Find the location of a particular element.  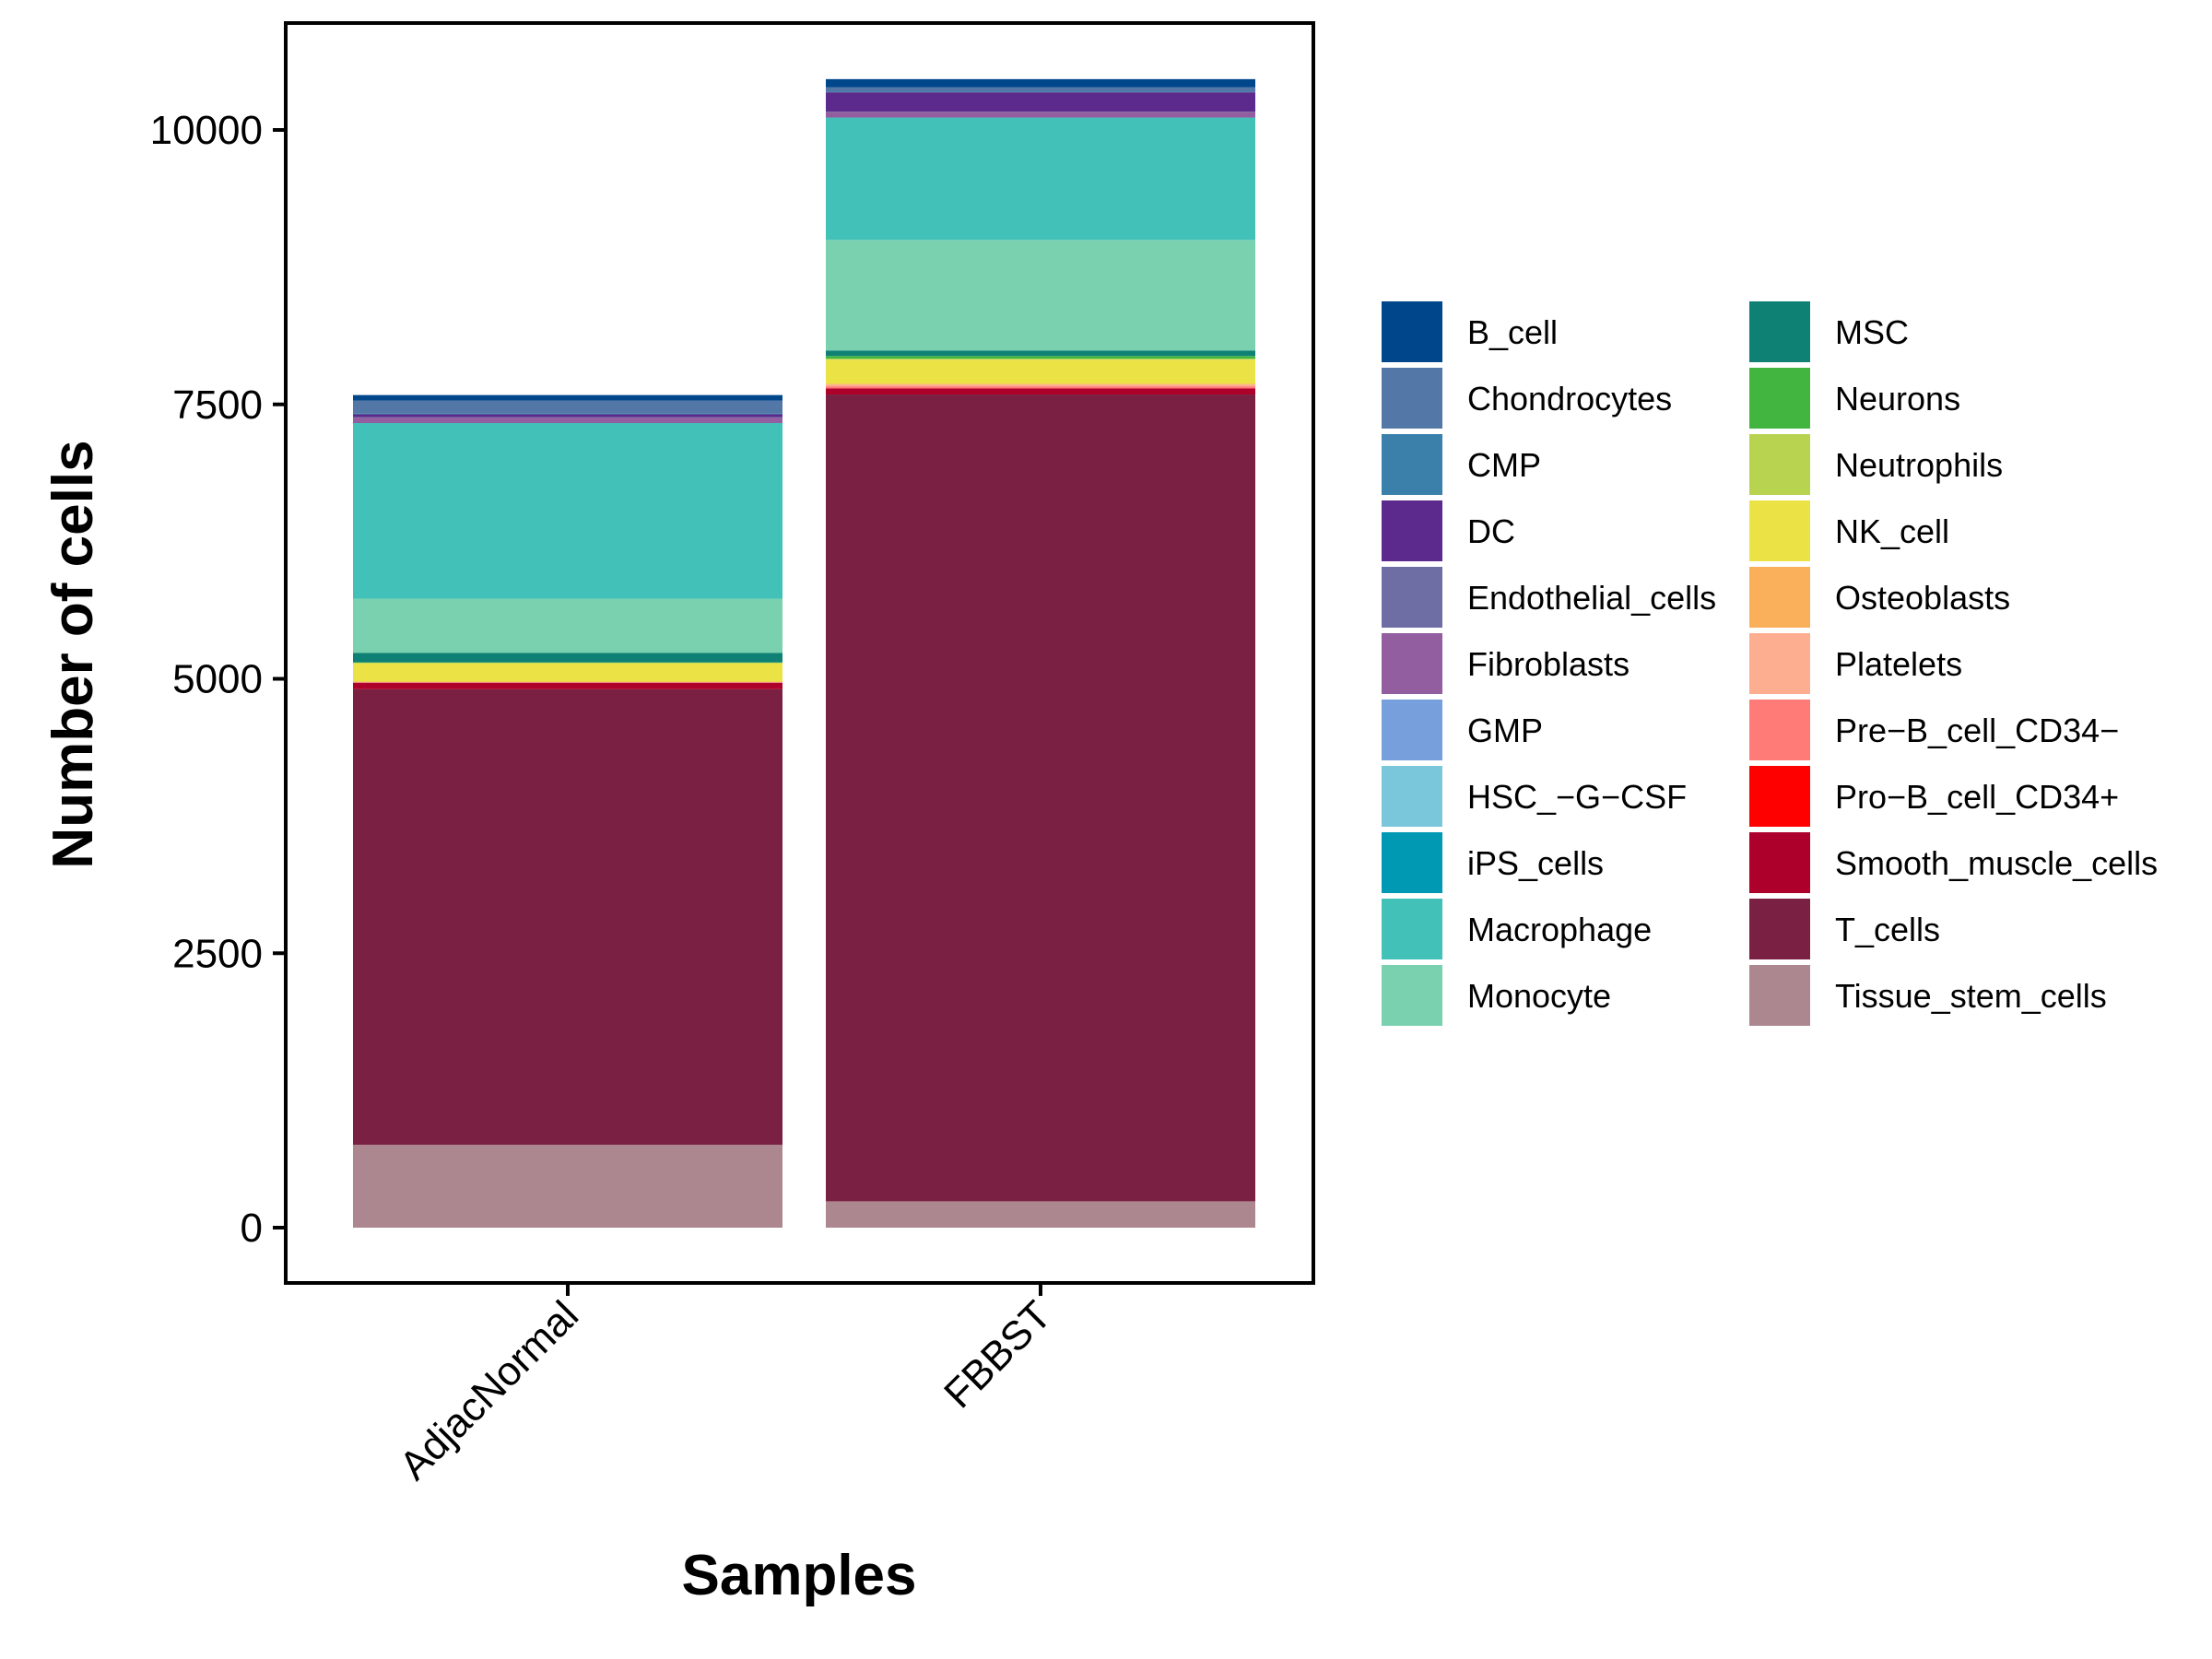

legend-item-Fibroblasts: Fibroblasts is located at coordinates (1506, 663).